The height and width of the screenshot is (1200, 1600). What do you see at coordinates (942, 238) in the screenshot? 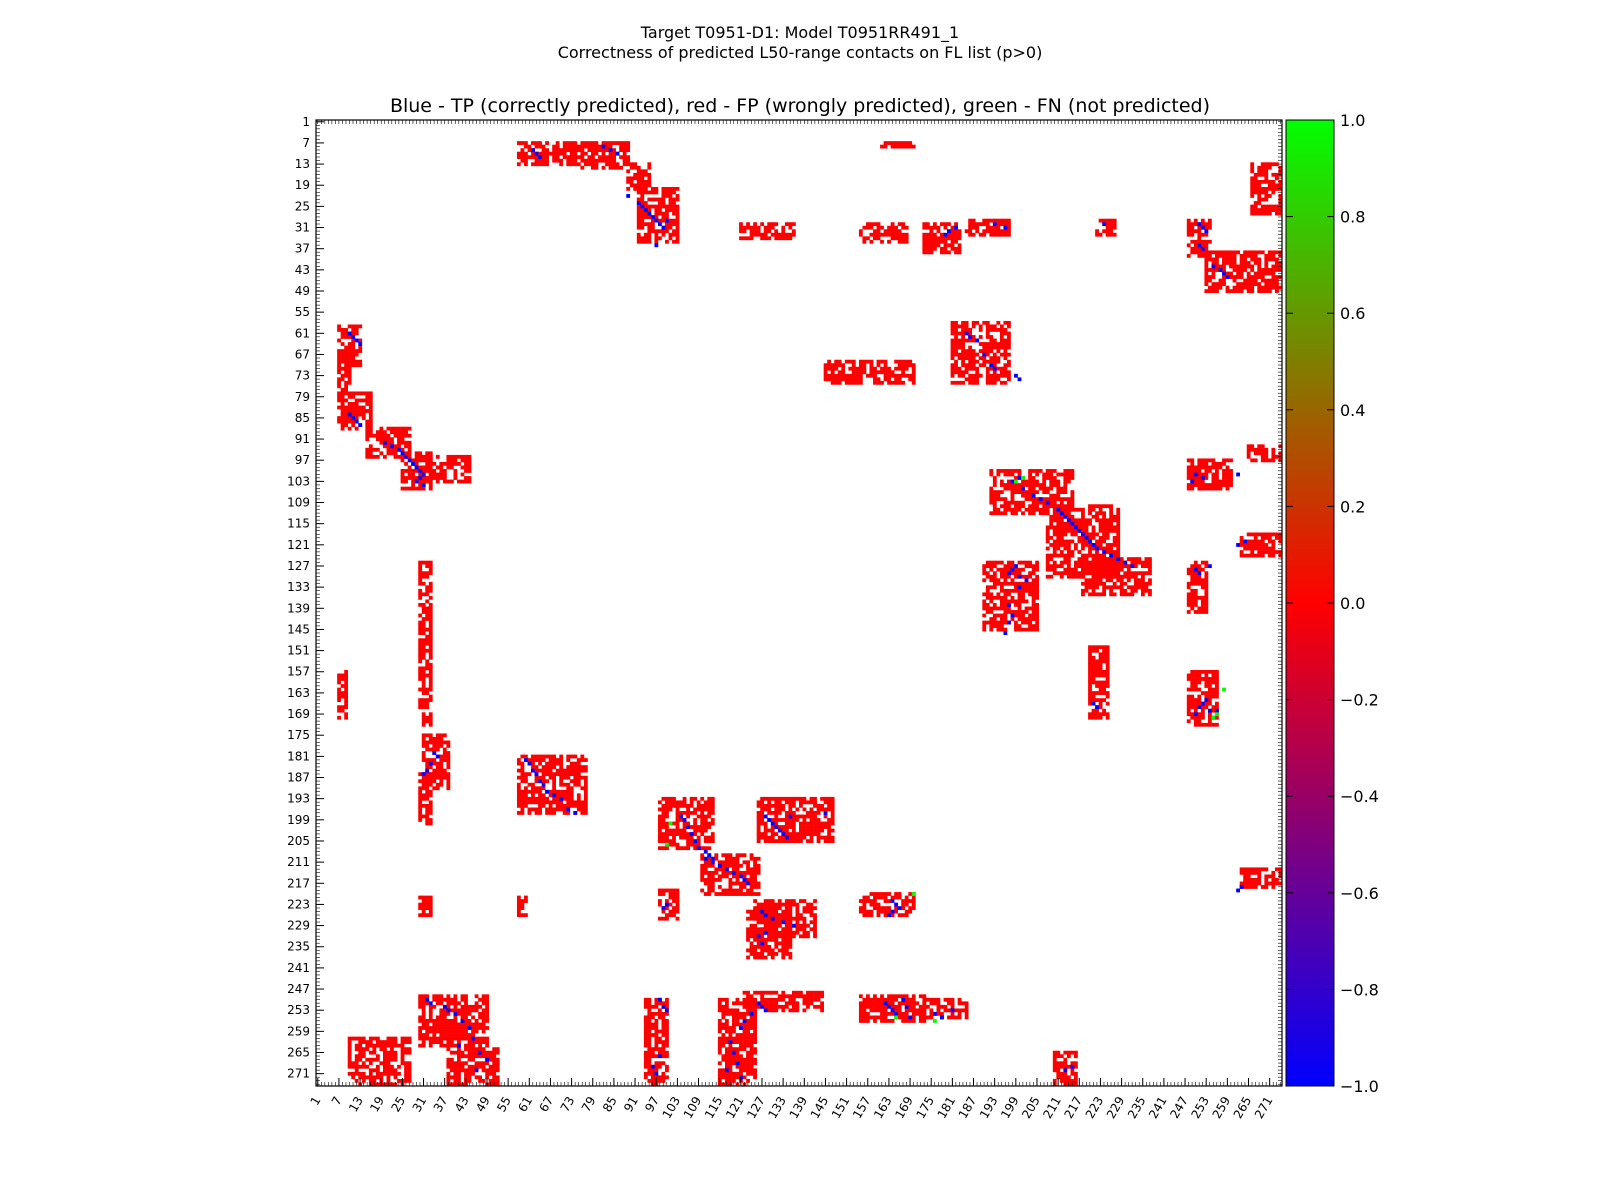
I see `fp-region` at bounding box center [942, 238].